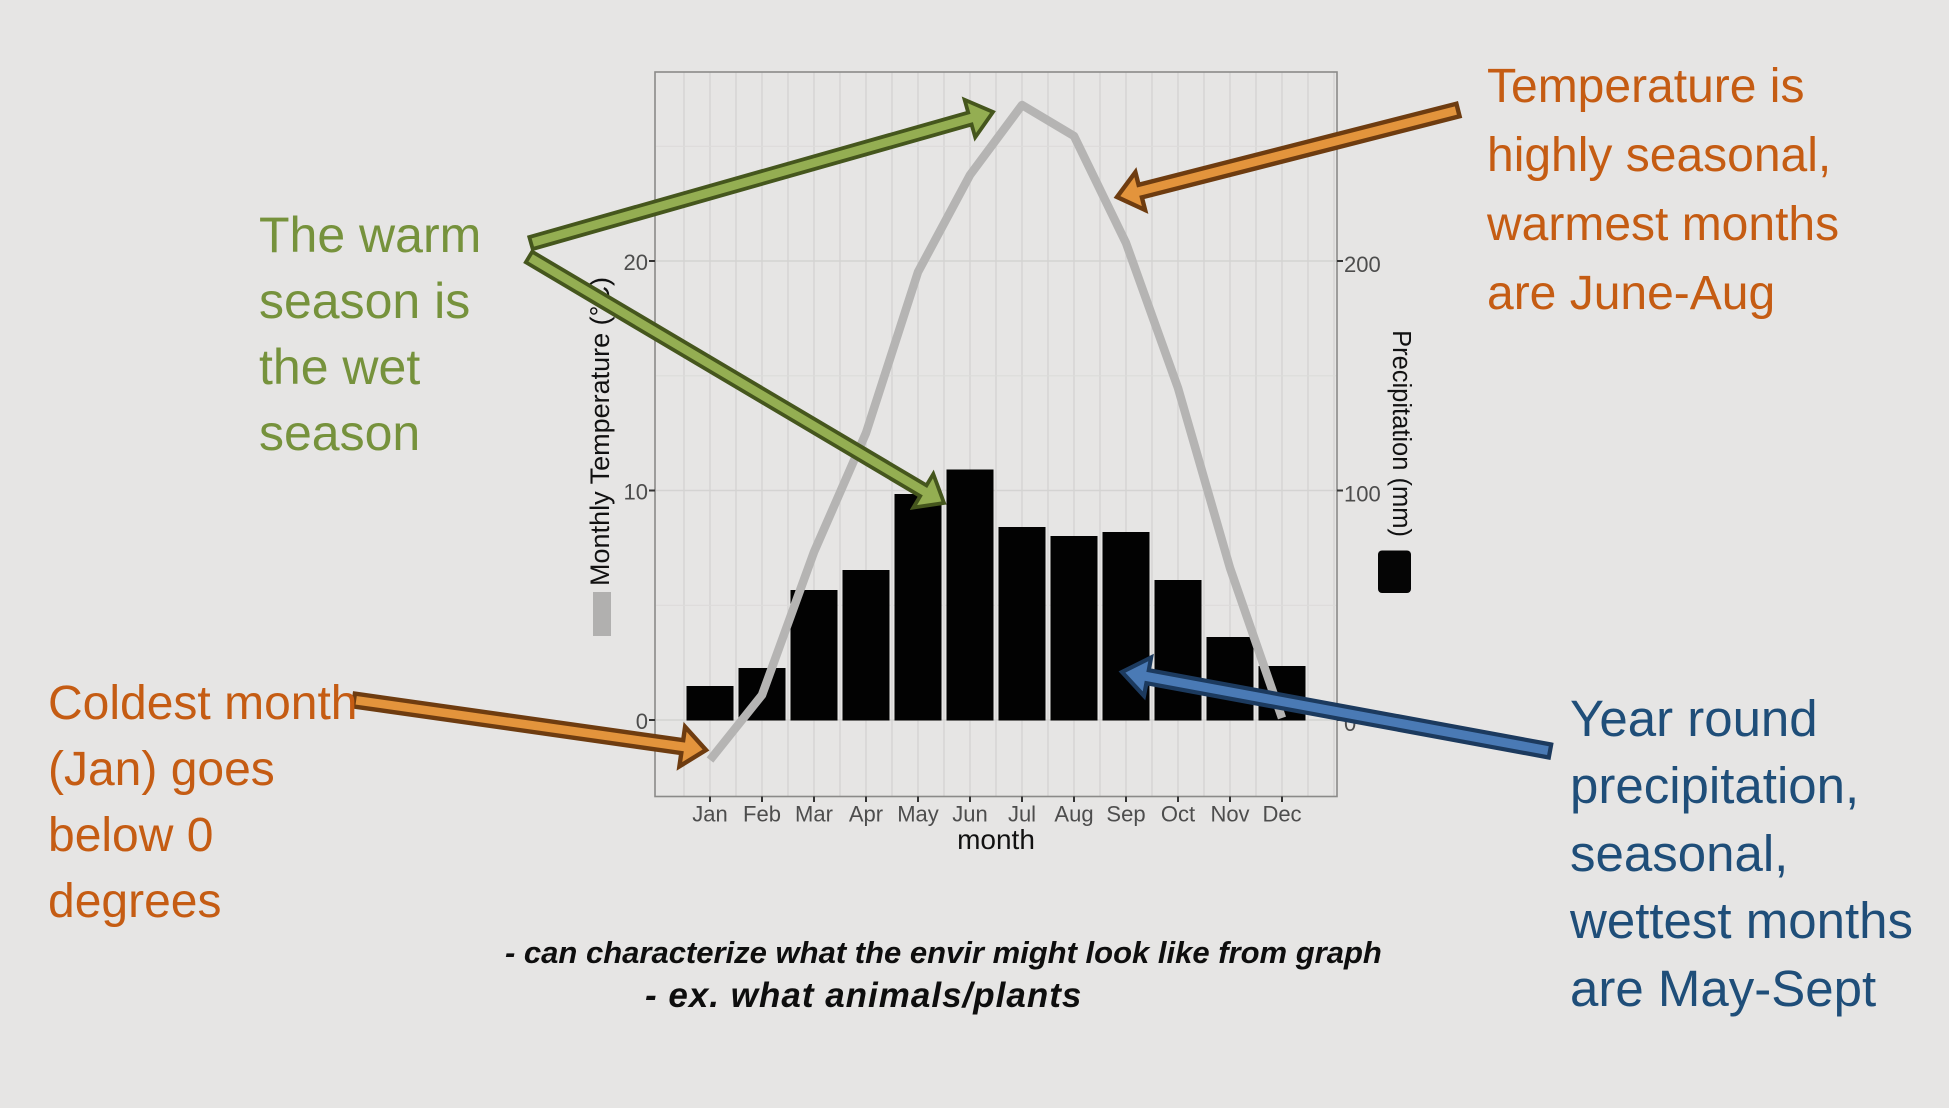  What do you see at coordinates (814, 814) in the screenshot?
I see `svg-text: Mar` at bounding box center [814, 814].